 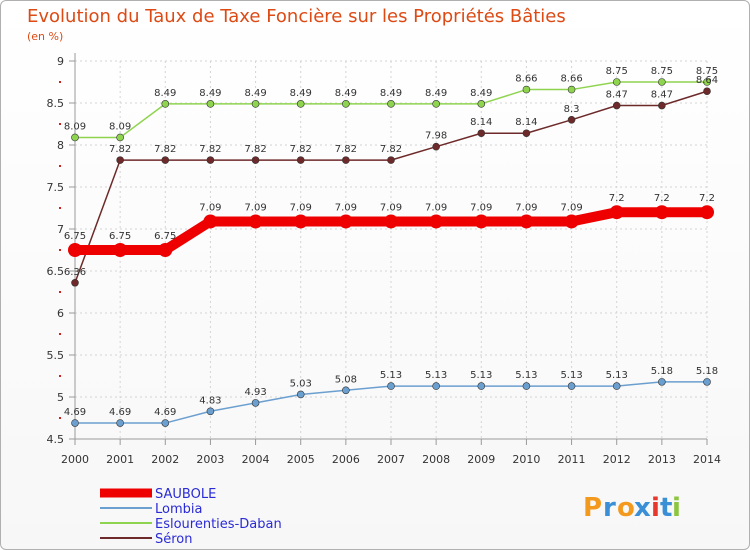 What do you see at coordinates (45, 36) in the screenshot?
I see `chart-subtitle: (en %)` at bounding box center [45, 36].